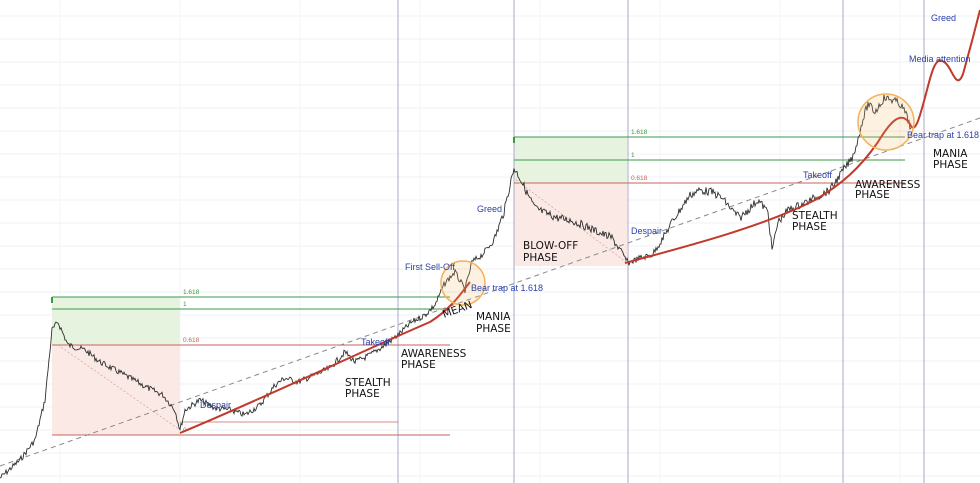 Image resolution: width=980 pixels, height=483 pixels. Describe the element at coordinates (119, 387) in the screenshot. I see `fib-diagonal` at that location.